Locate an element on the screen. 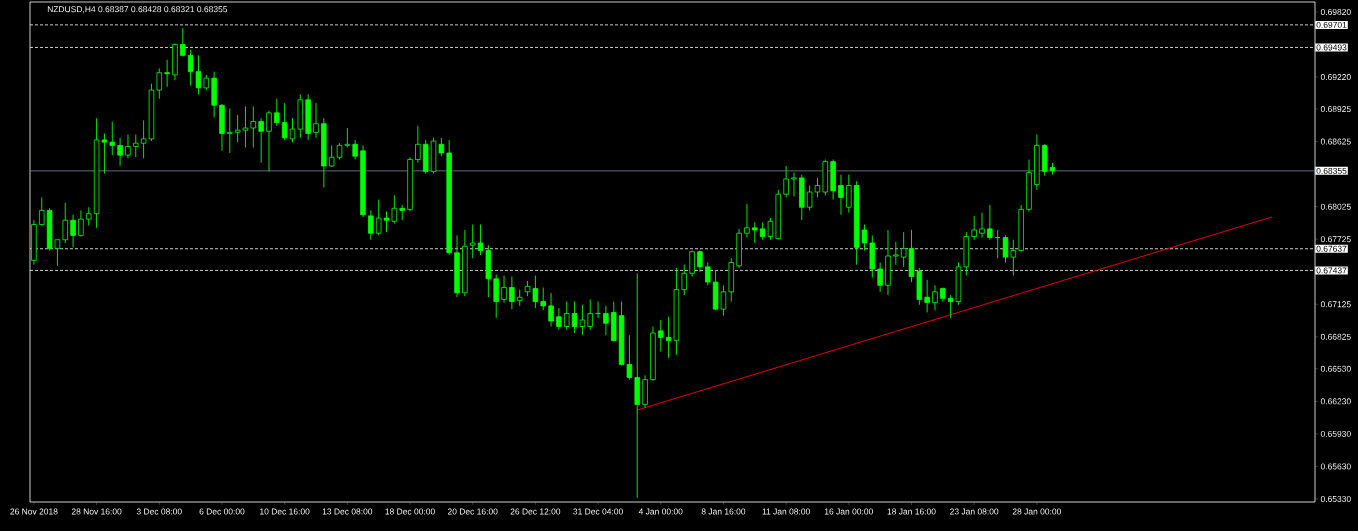 This screenshot has width=1358, height=531. y-tick-label: 0.69220 is located at coordinates (1335, 77).